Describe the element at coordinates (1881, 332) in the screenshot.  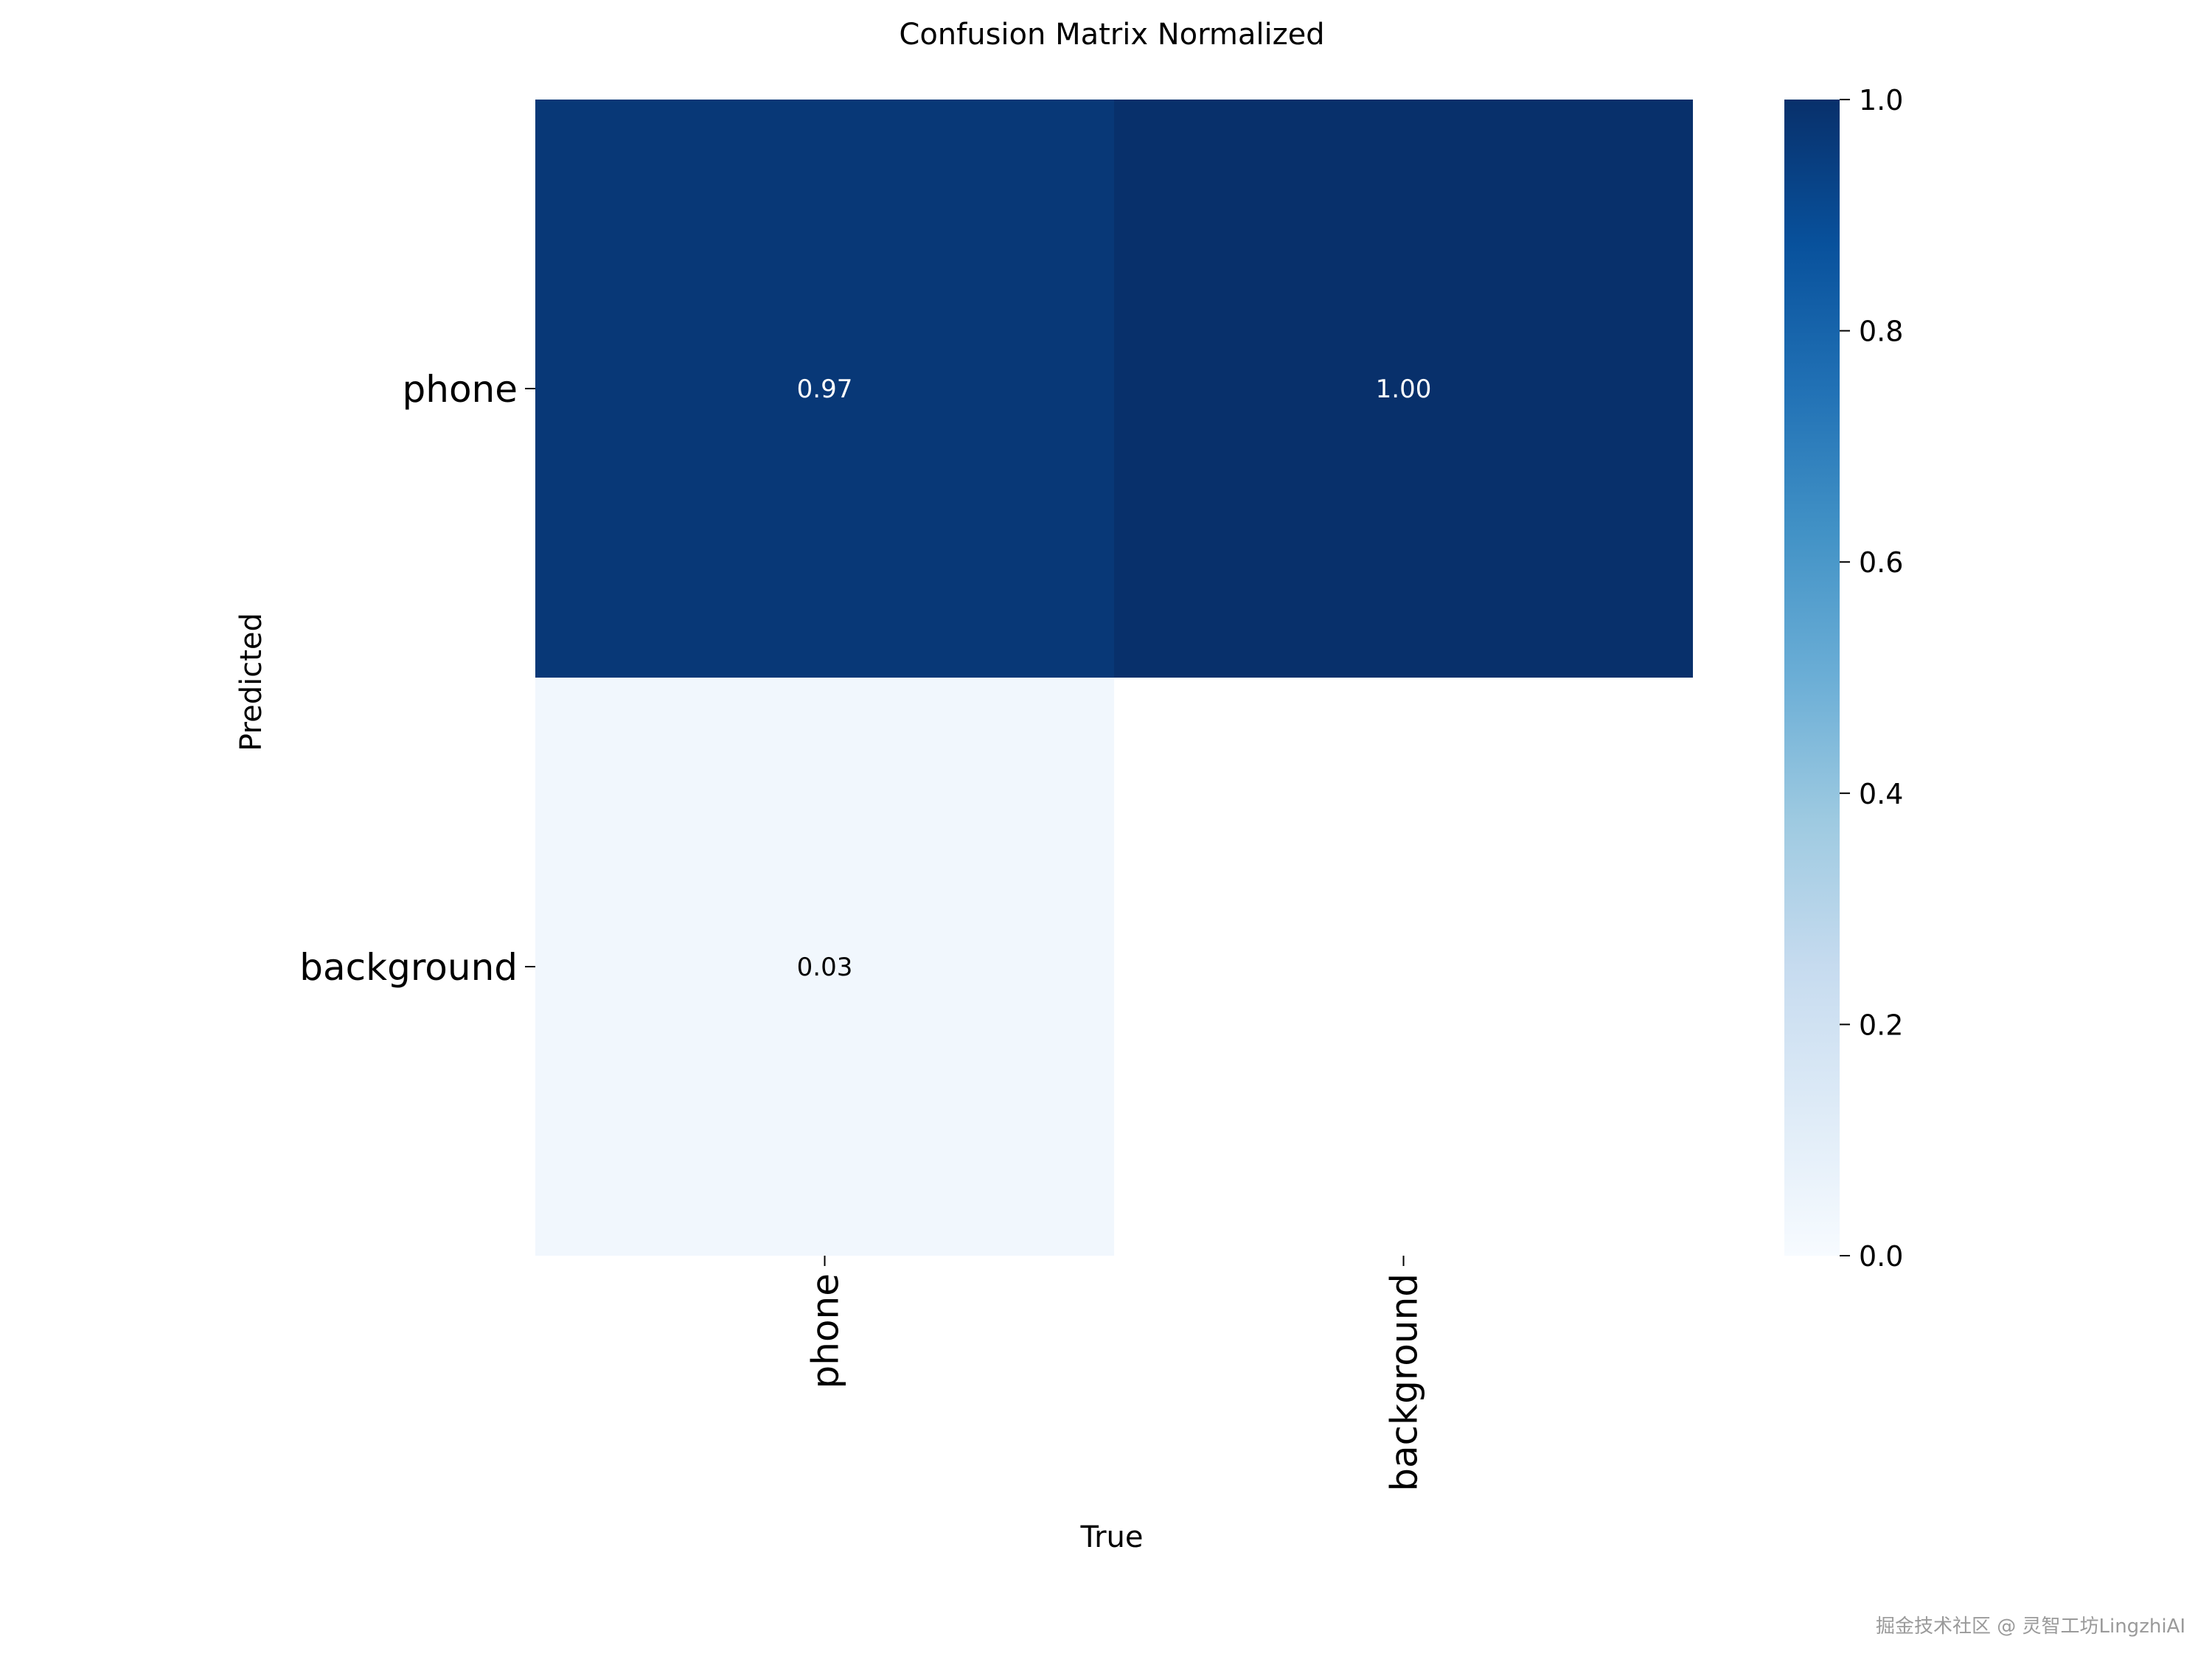
I see `colorbar-tick-label: 0.8` at that location.